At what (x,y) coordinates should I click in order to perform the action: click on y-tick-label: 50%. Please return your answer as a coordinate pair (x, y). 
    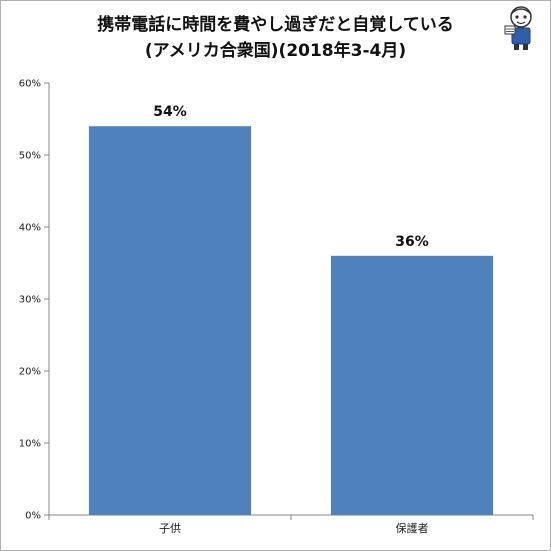
    Looking at the image, I should click on (30, 156).